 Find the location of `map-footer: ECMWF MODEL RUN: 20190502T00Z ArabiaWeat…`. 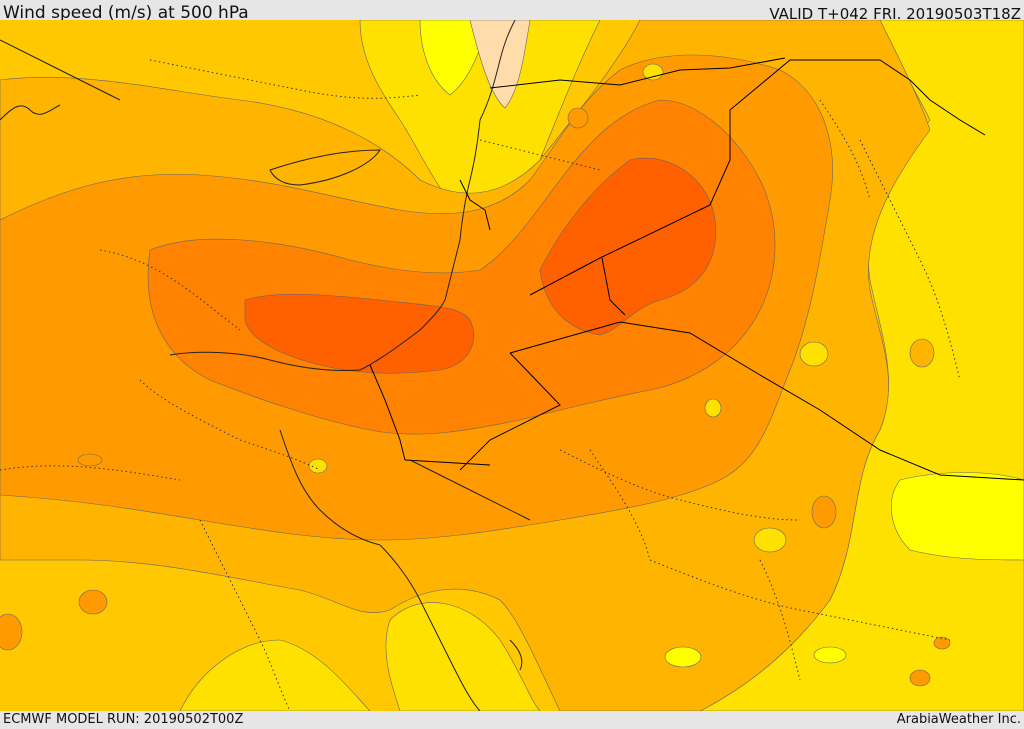

map-footer: ECMWF MODEL RUN: 20190502T00Z ArabiaWeat… is located at coordinates (512, 720).